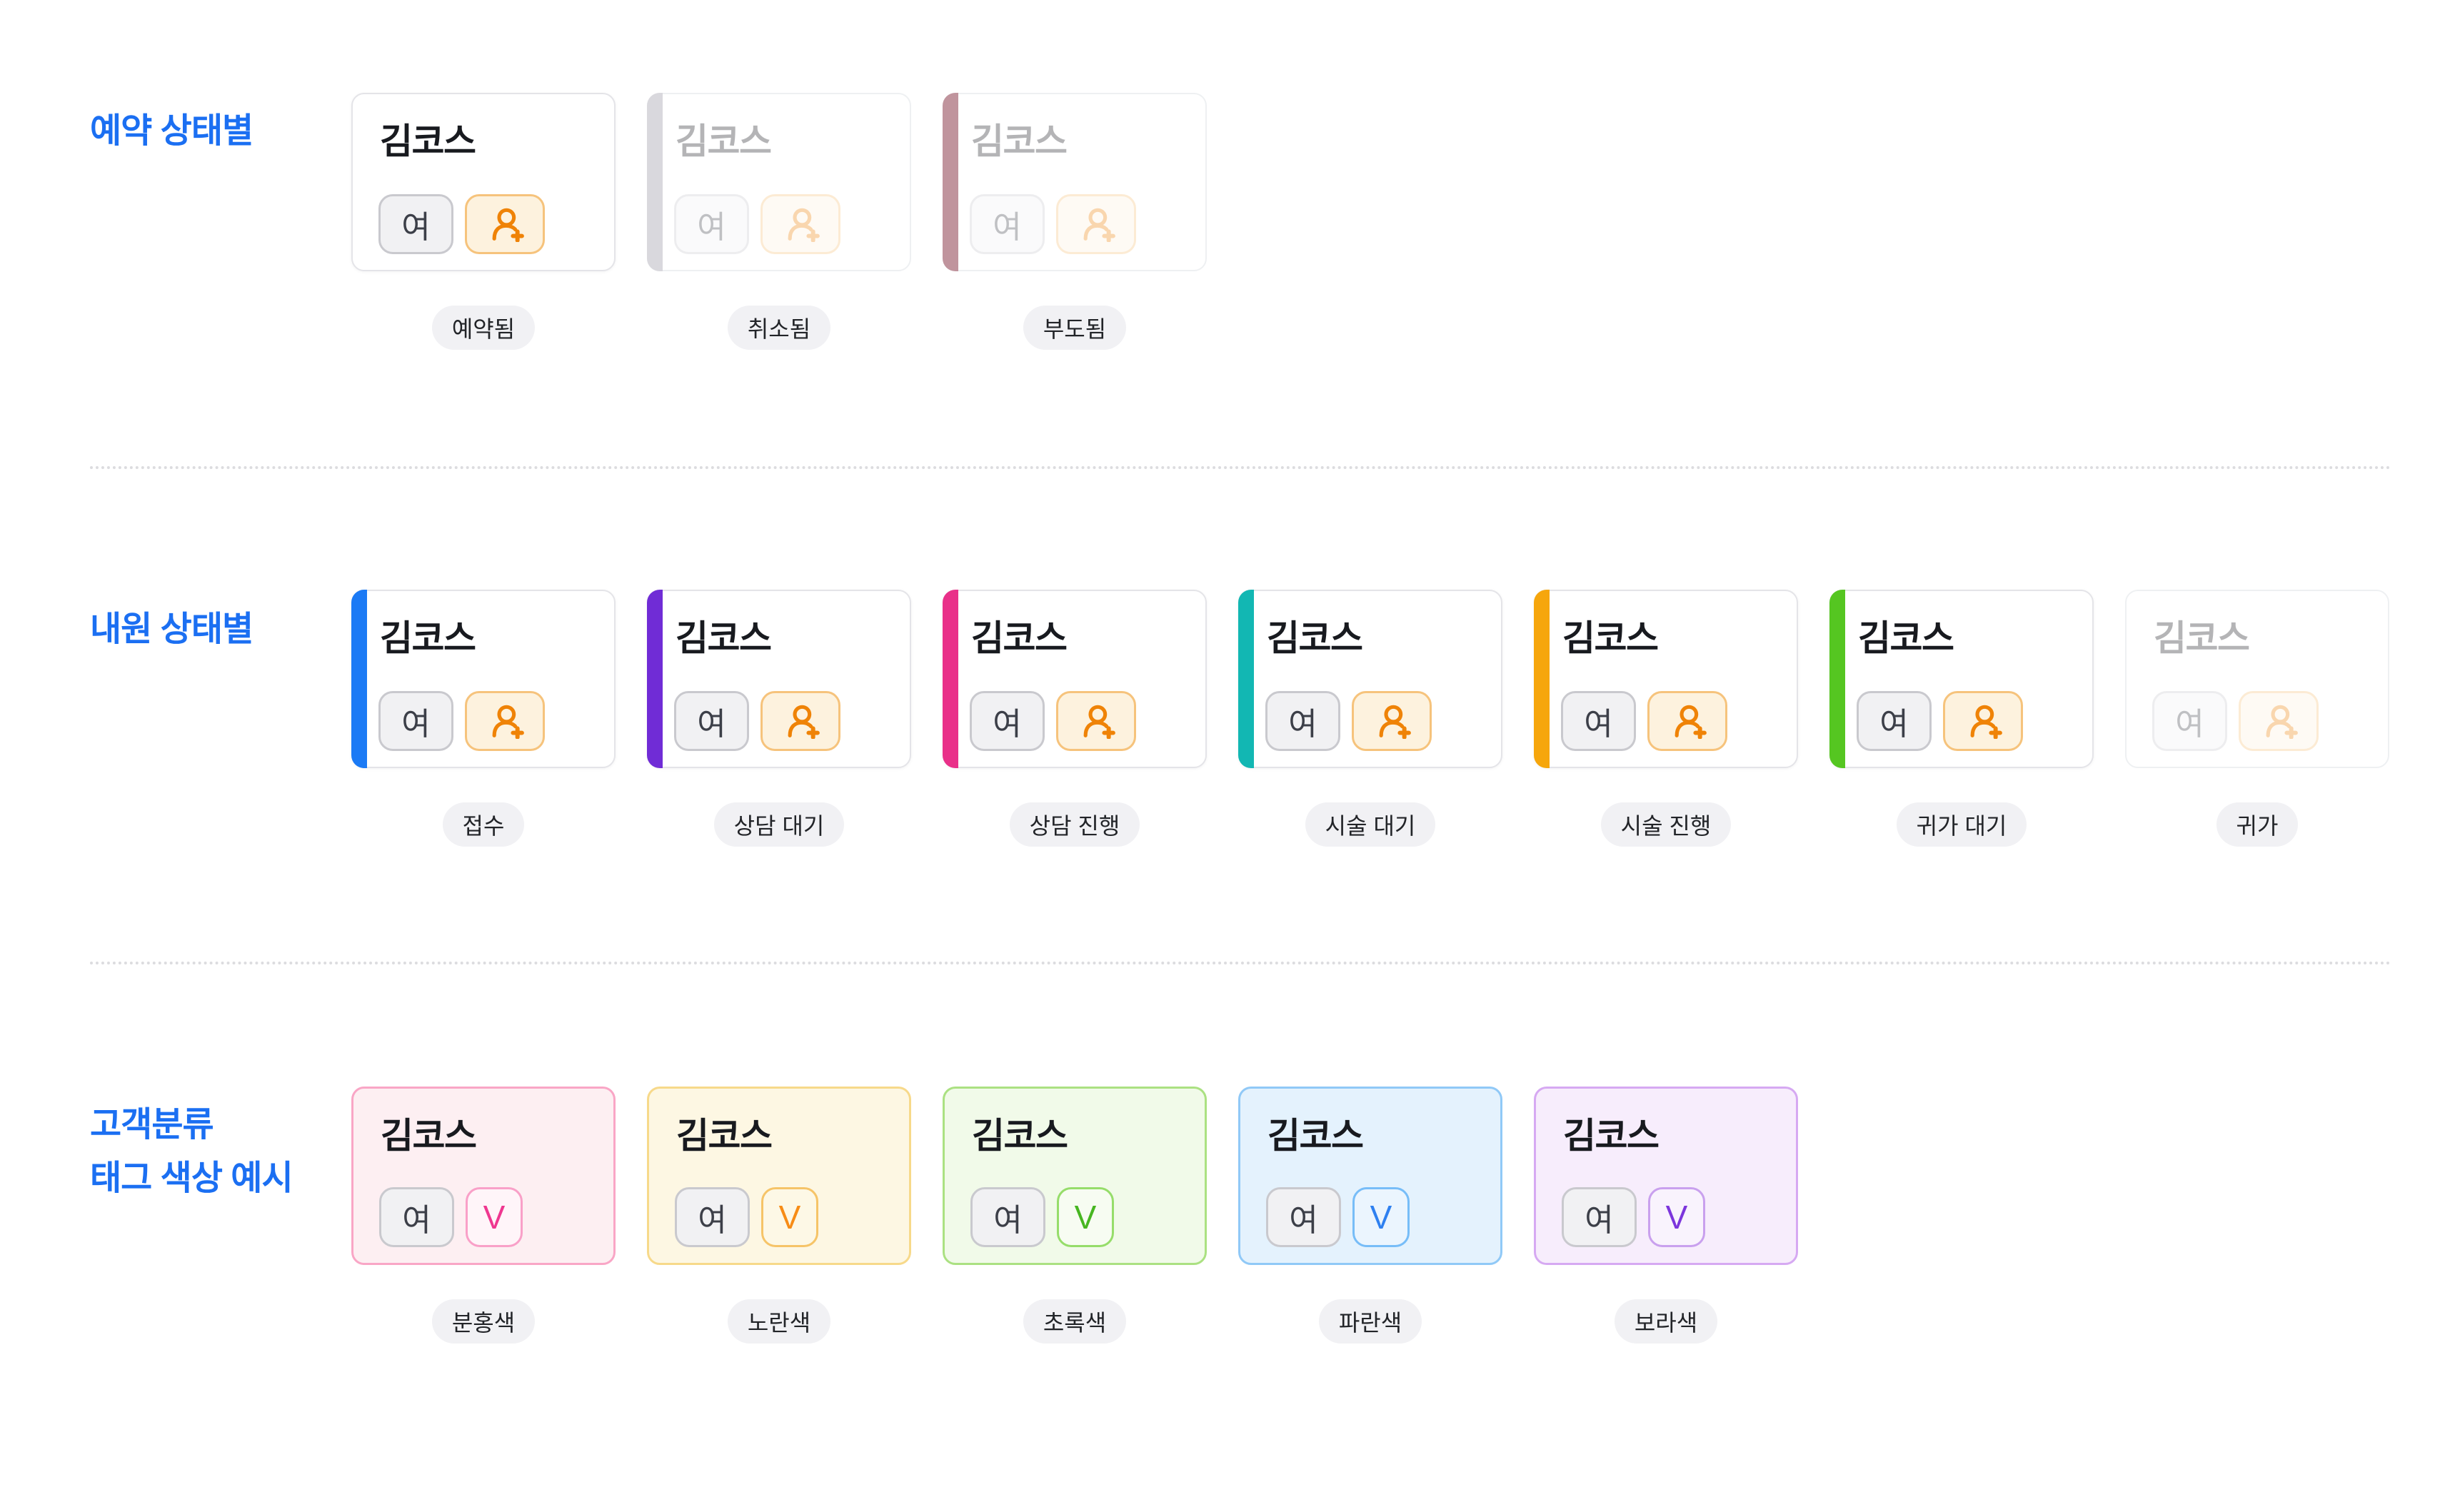 The height and width of the screenshot is (1512, 2445). I want to click on status-label: 귀가 대기, so click(1962, 824).